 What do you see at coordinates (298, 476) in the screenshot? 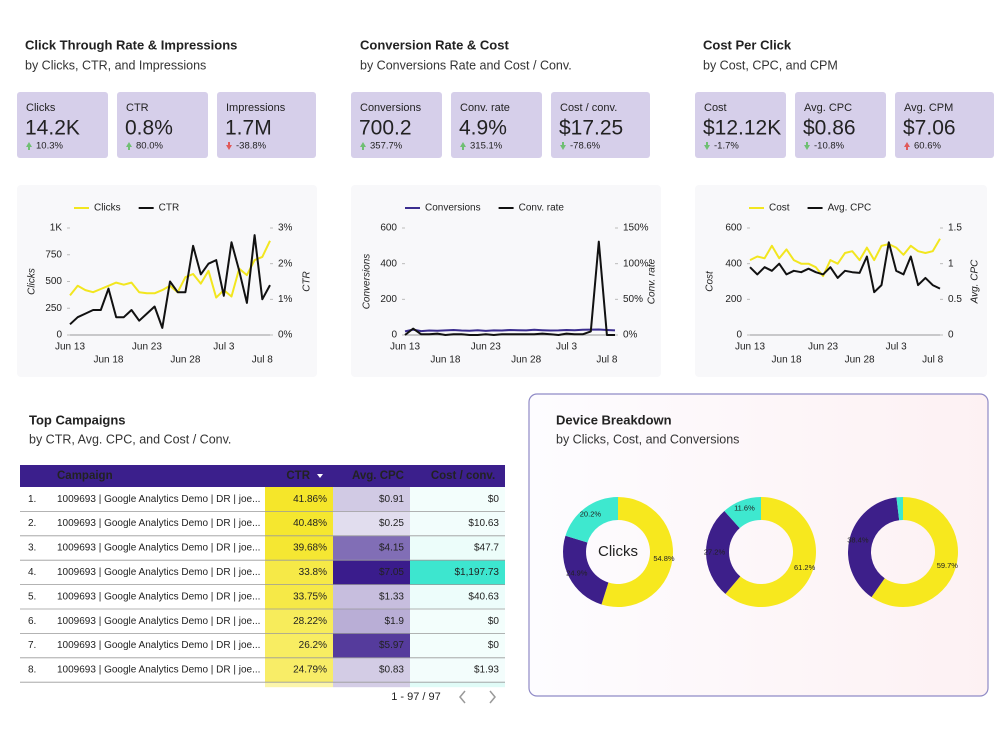
I see `column-header: CTR` at bounding box center [298, 476].